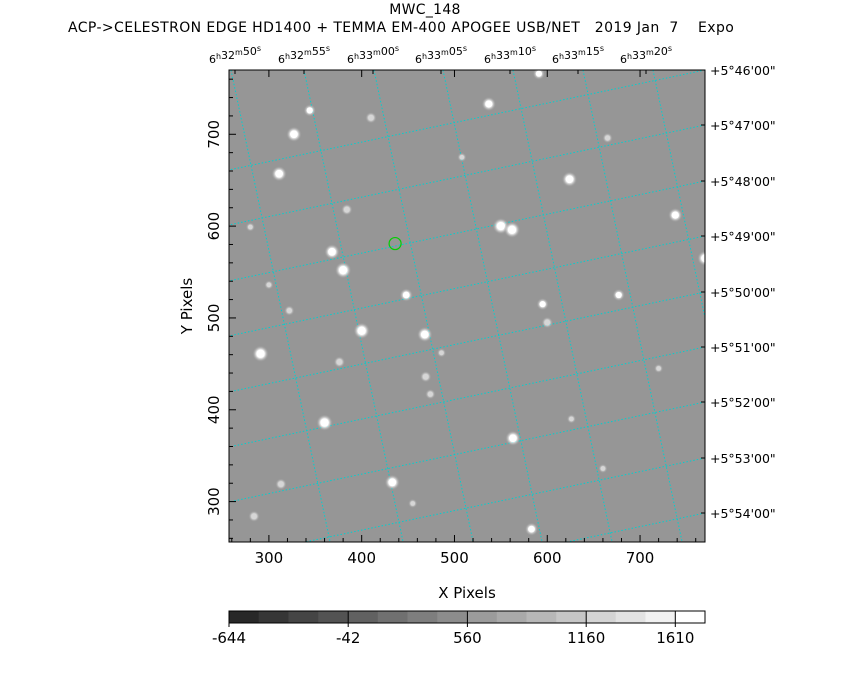  What do you see at coordinates (441, 55) in the screenshot?
I see `ra-label: 6h33m05s` at bounding box center [441, 55].